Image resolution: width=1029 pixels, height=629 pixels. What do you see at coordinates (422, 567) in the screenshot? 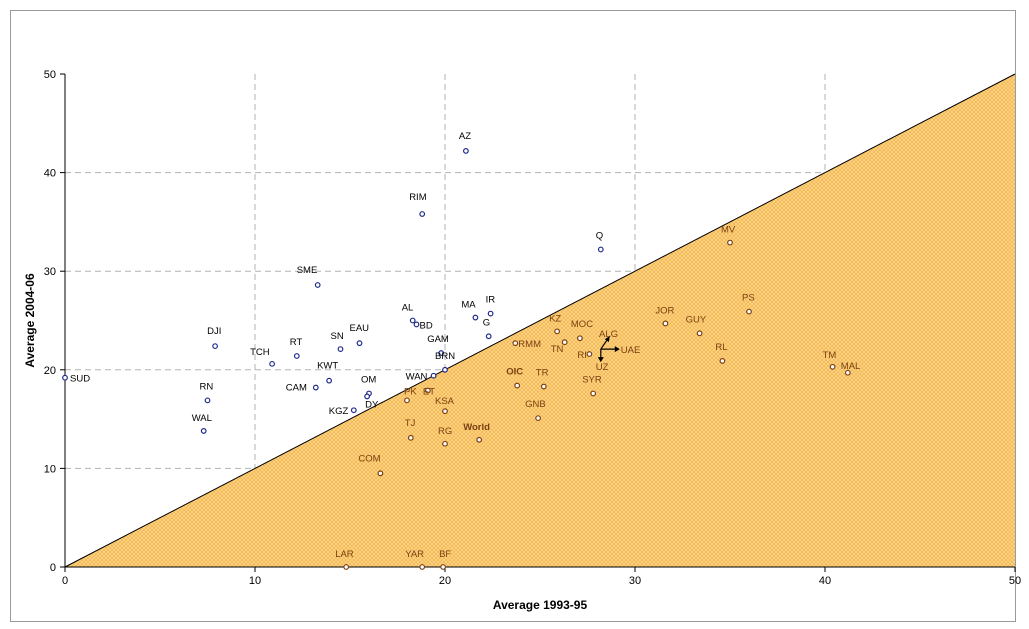
I see `point-yar` at bounding box center [422, 567].